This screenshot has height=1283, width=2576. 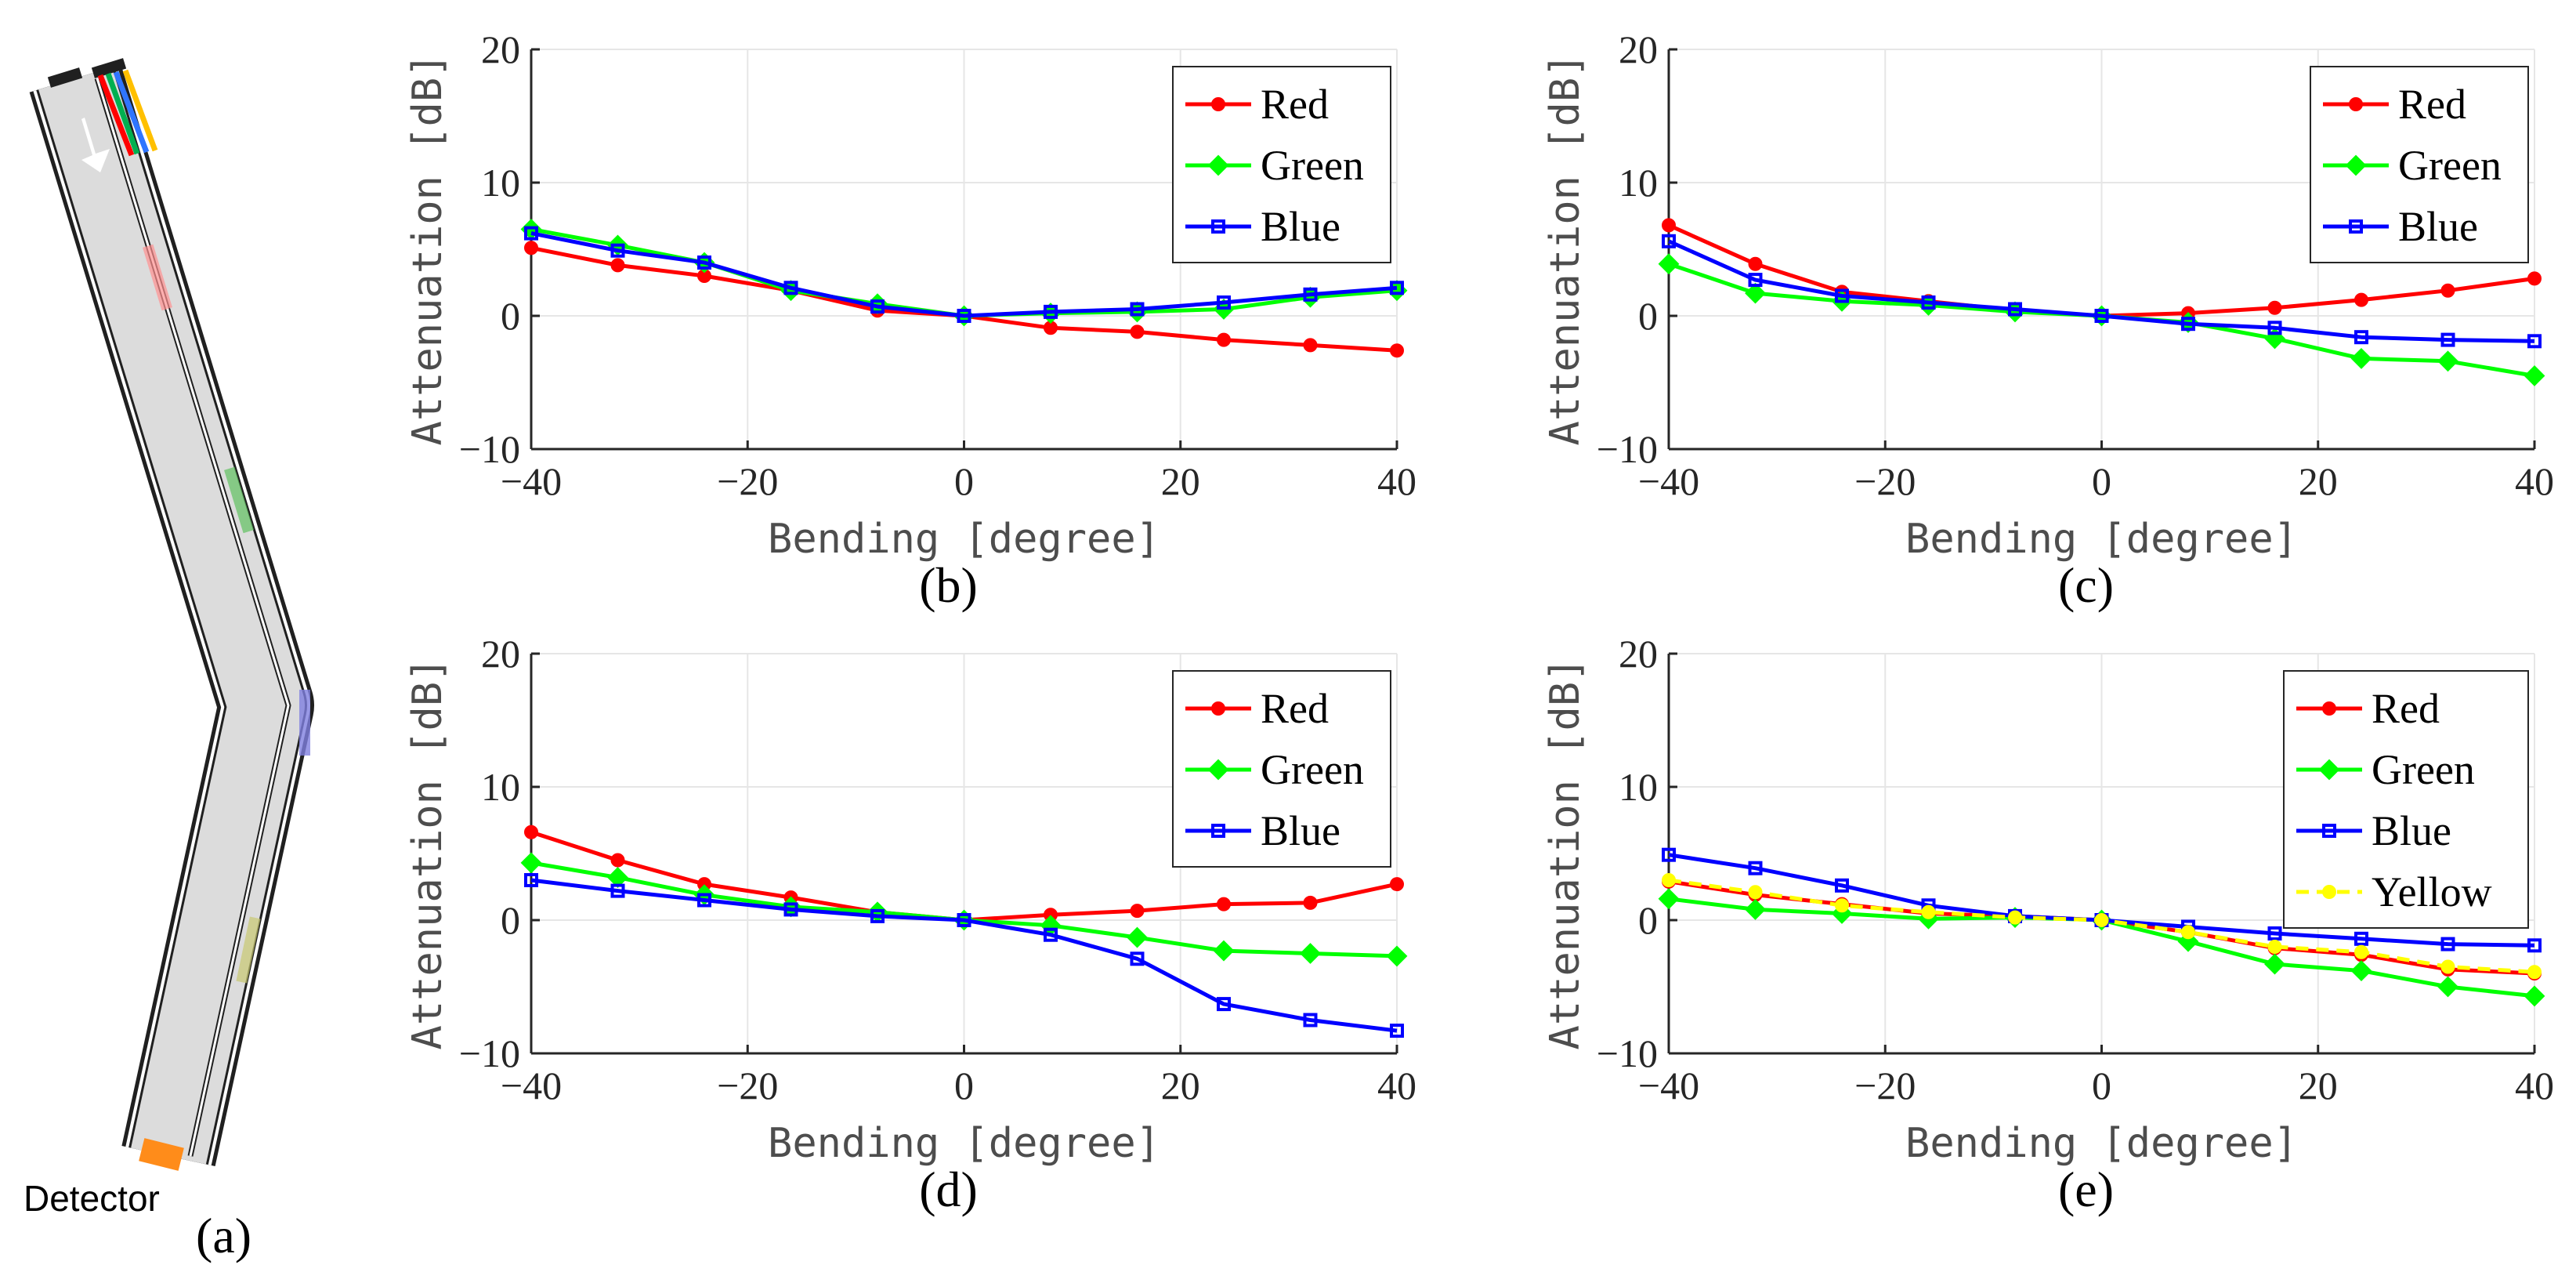 I want to click on series-yellow, so click(x=2102, y=927).